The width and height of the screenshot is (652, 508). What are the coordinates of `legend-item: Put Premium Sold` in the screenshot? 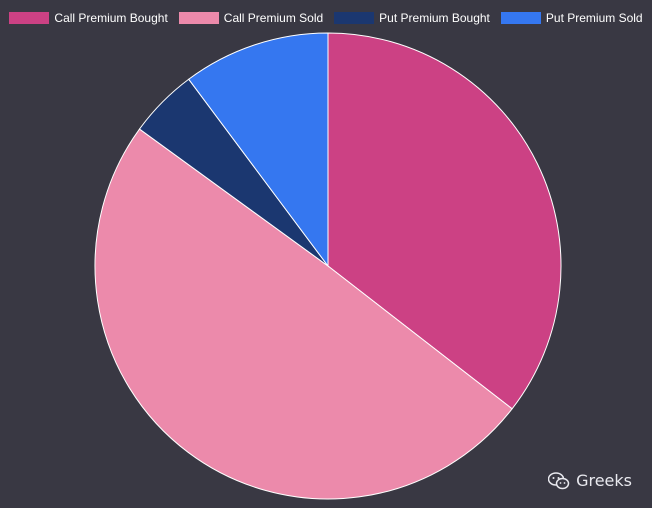 It's located at (571, 18).